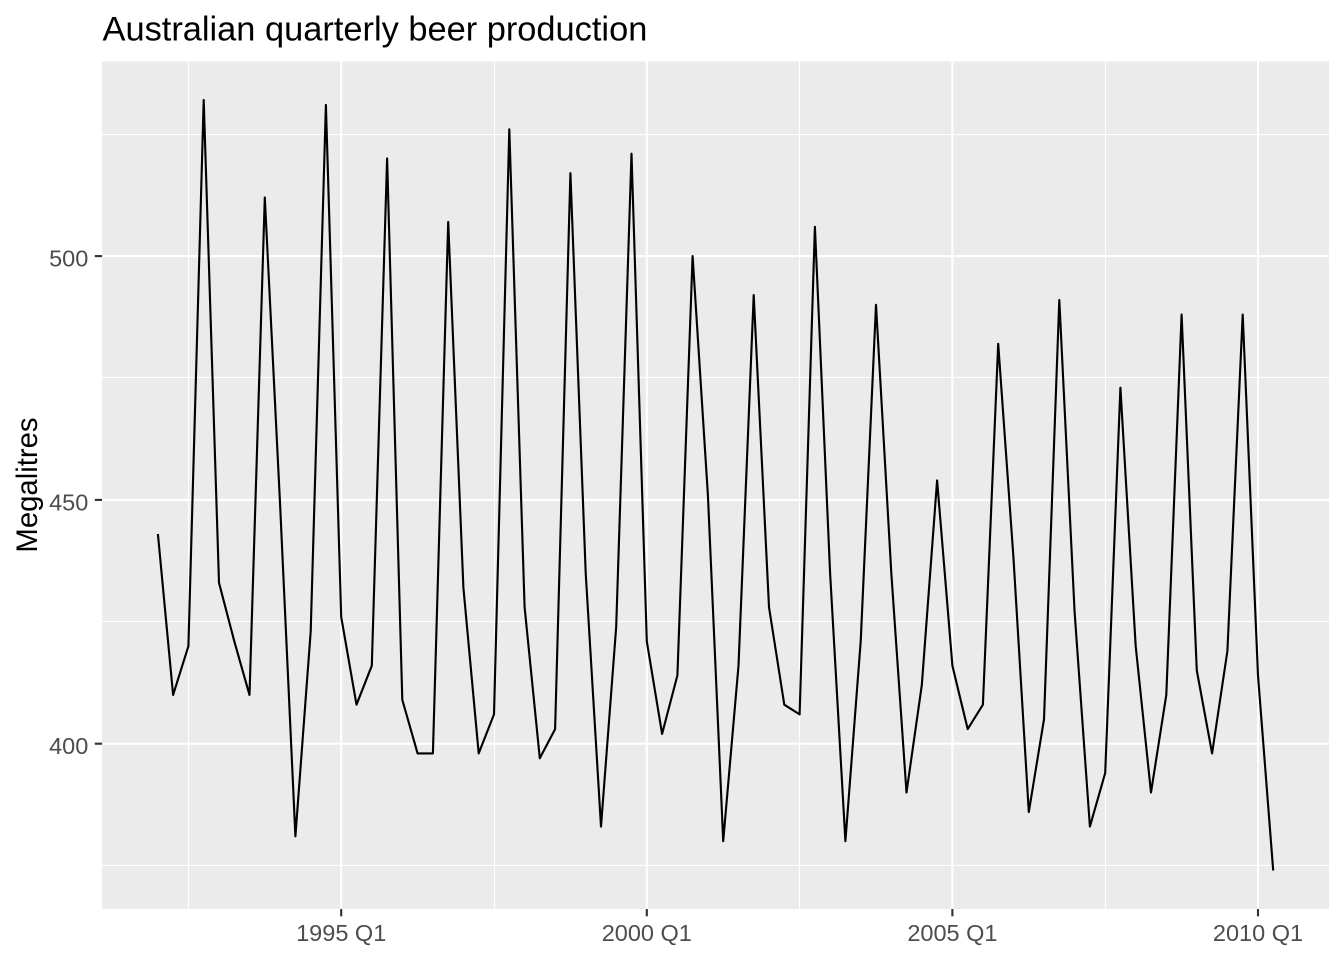  Describe the element at coordinates (27, 484) in the screenshot. I see `svg-text: Megalitres` at that location.